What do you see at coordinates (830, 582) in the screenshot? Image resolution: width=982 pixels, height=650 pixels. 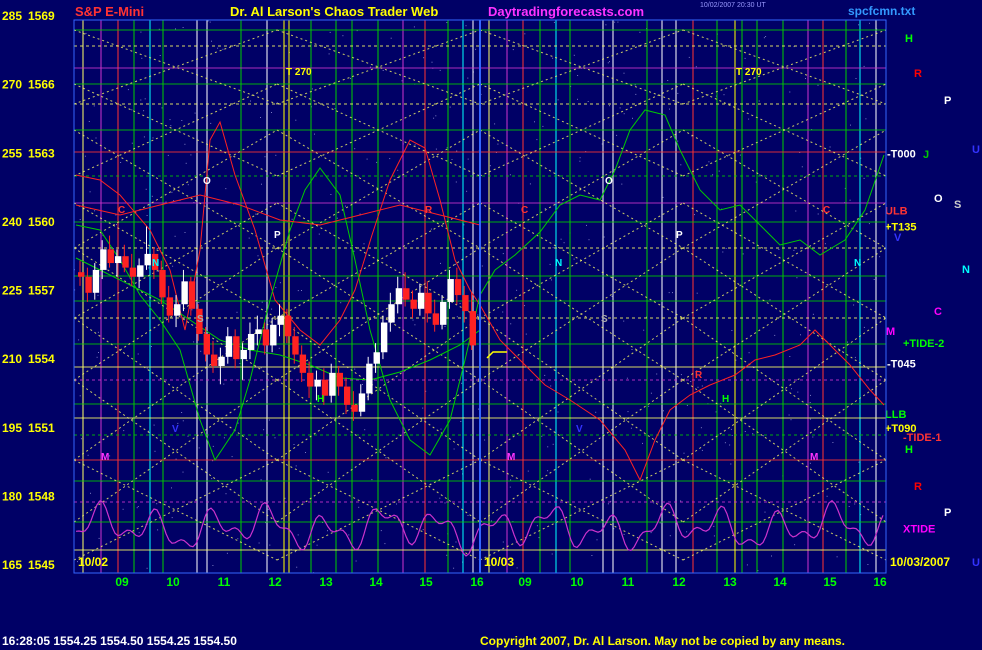 I see `x-tick-label: 15` at bounding box center [830, 582].